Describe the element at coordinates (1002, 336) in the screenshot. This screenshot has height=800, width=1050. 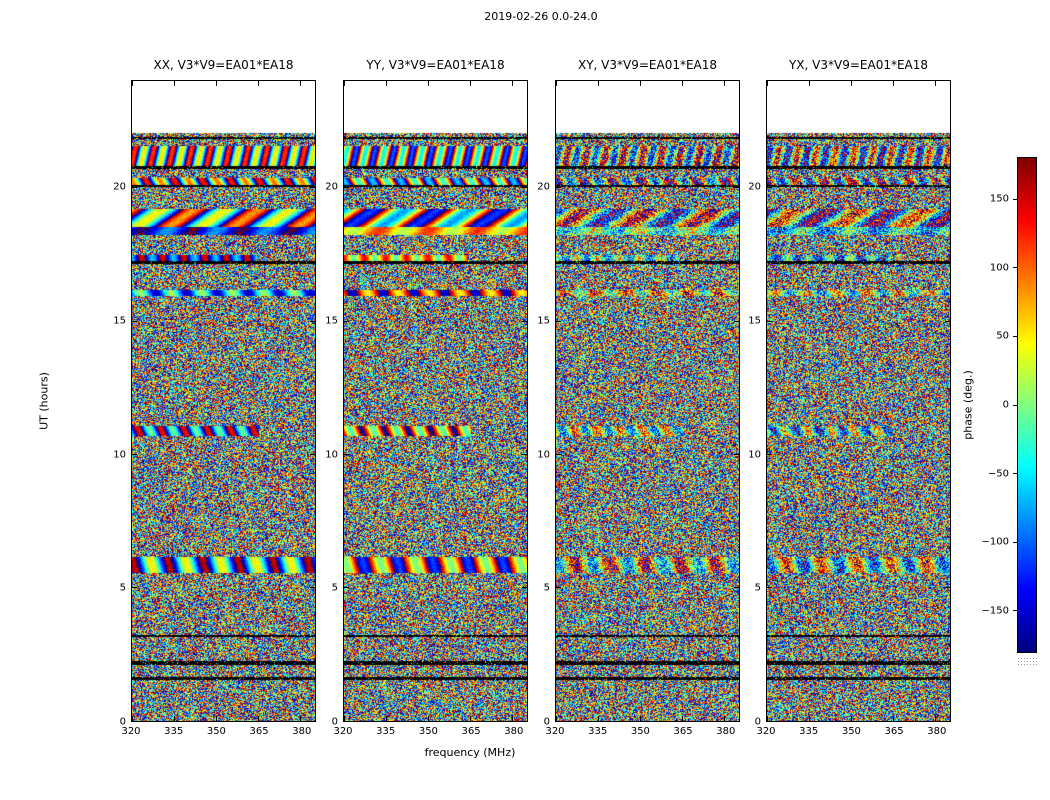
I see `colorbar-tick-label: 50` at that location.